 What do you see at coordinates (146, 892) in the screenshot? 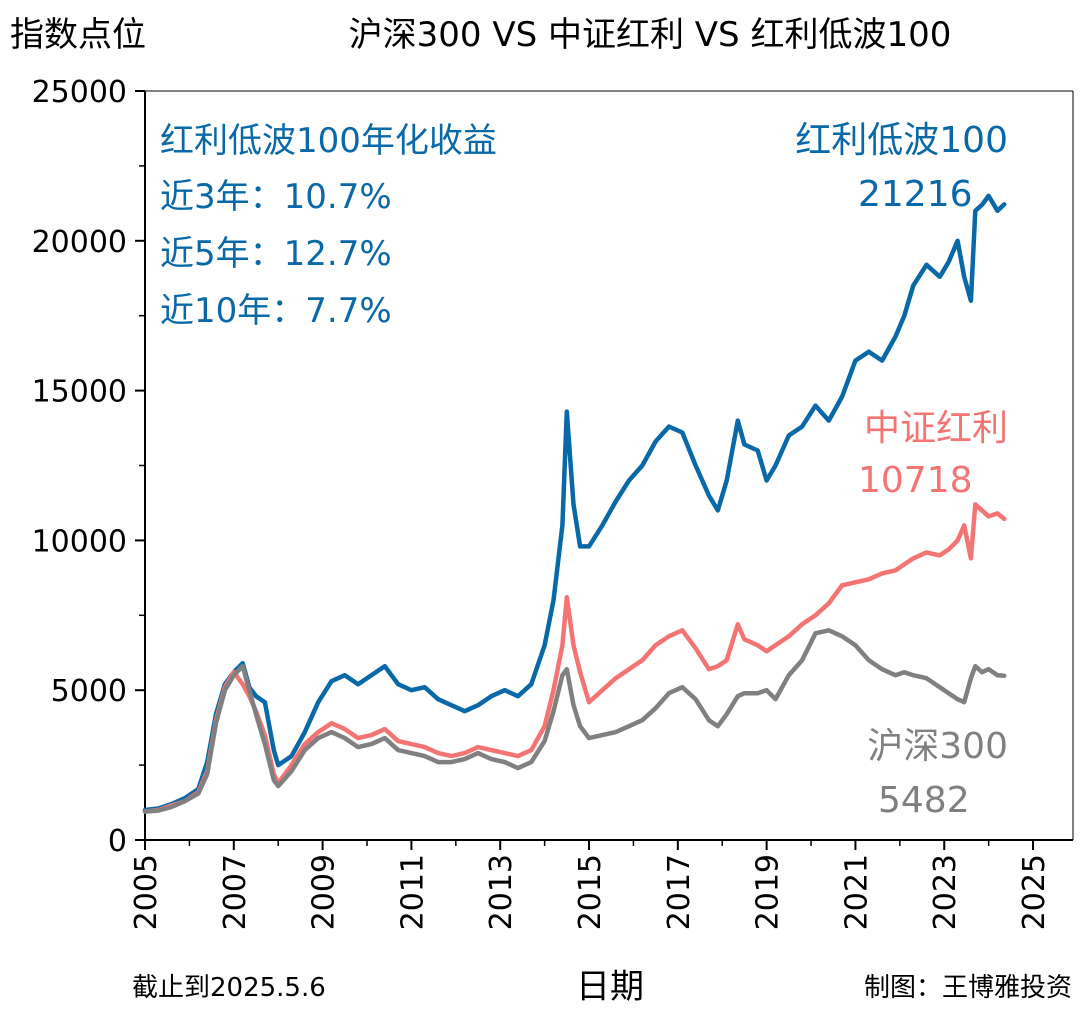
I see `x-tick-label: 2005` at bounding box center [146, 892].